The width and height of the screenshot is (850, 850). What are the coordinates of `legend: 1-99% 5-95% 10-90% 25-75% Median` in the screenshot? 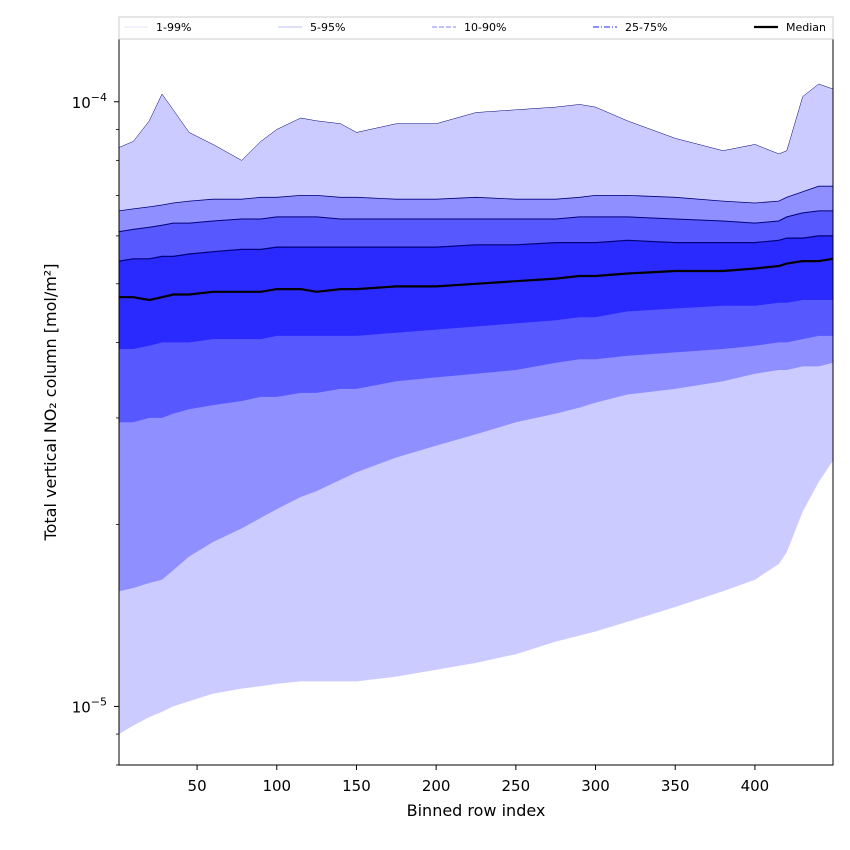 It's located at (476, 28).